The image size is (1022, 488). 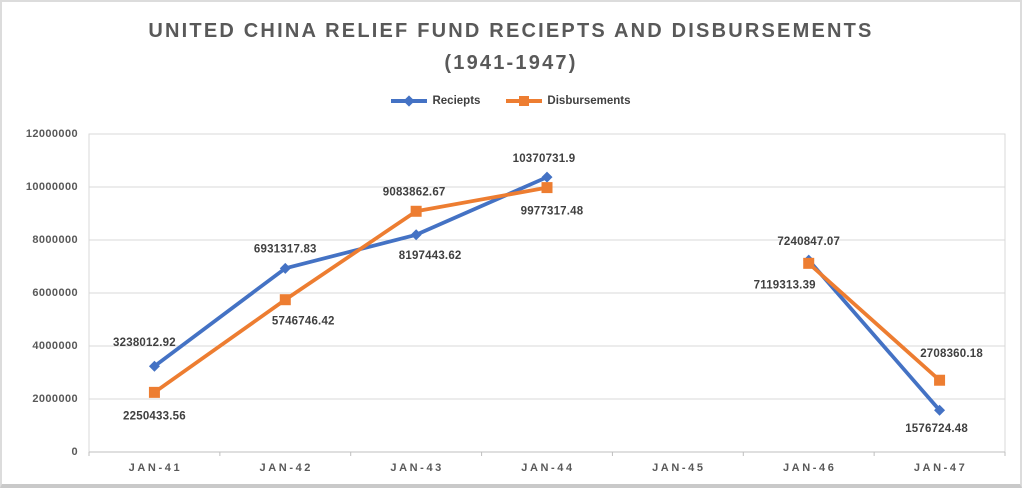 What do you see at coordinates (552, 212) in the screenshot?
I see `disbursements-data-label: 9977317.48` at bounding box center [552, 212].